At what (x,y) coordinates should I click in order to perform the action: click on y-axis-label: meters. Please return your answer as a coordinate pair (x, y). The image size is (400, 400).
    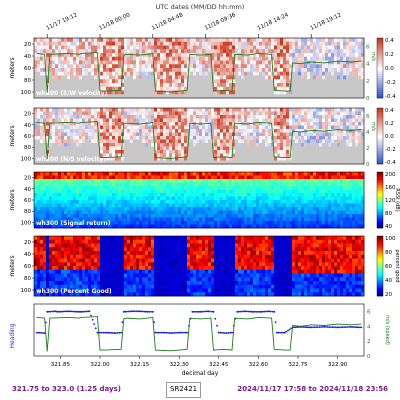
    Looking at the image, I should click on (12, 199).